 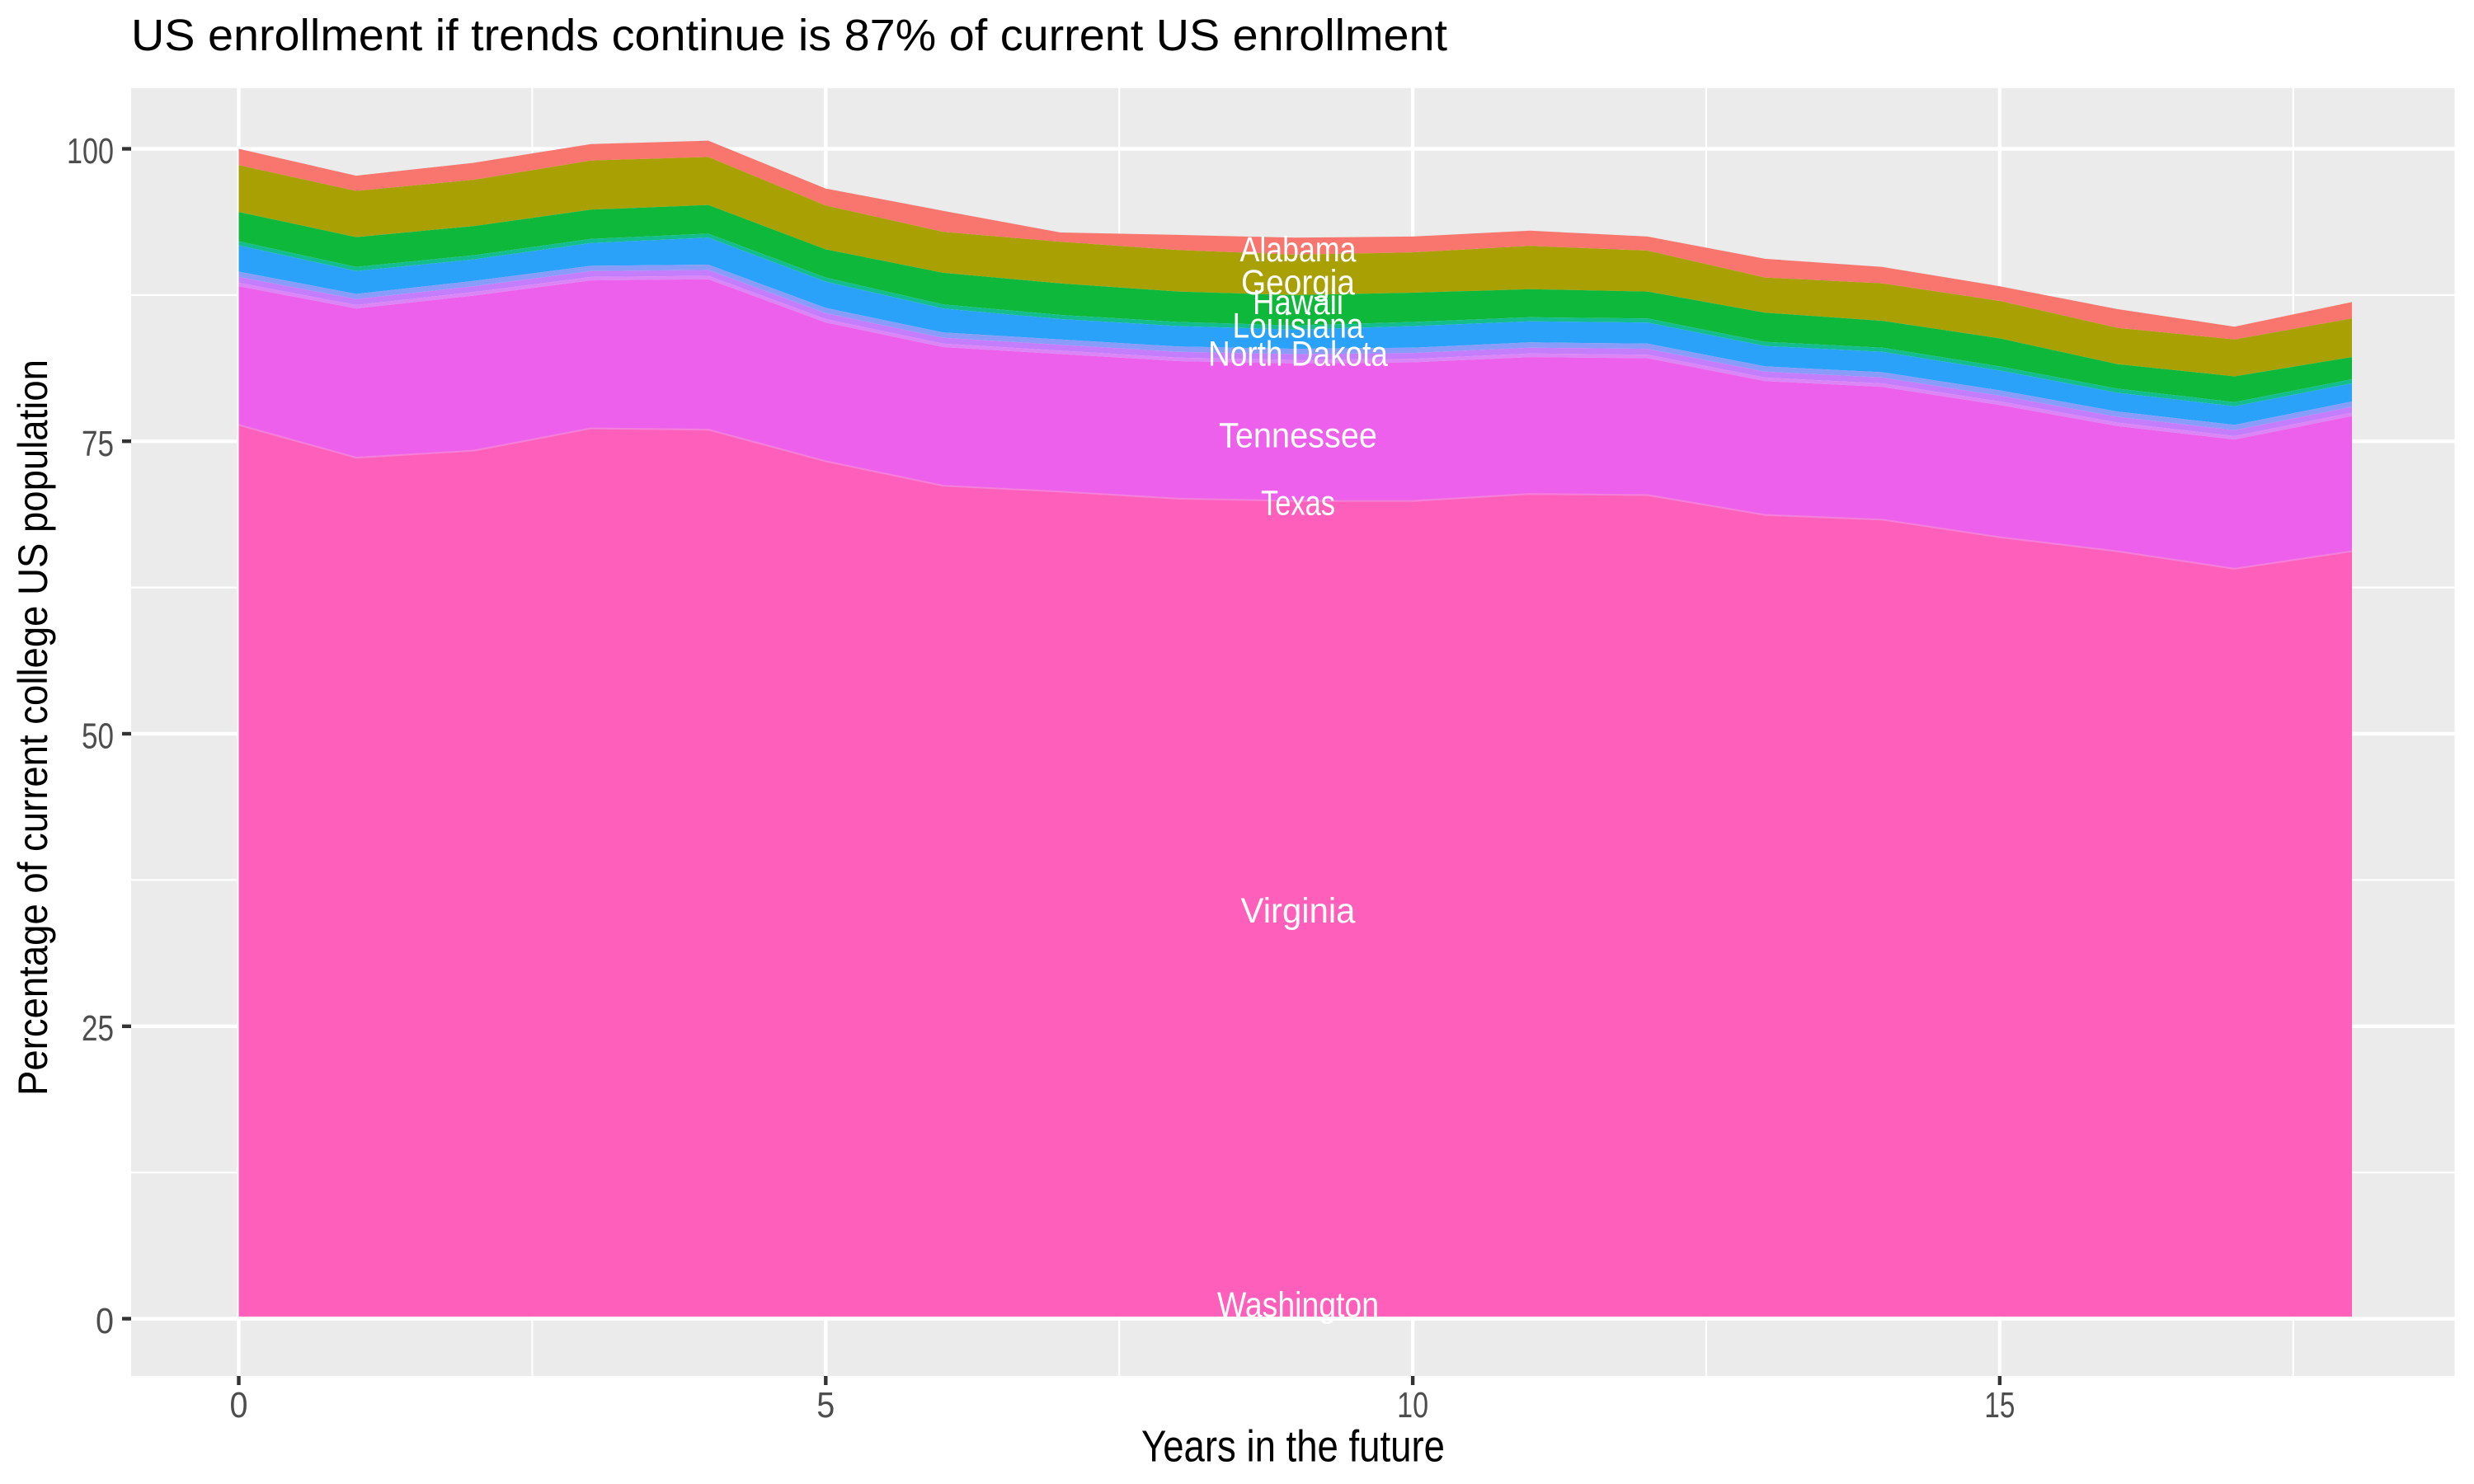 I want to click on svg-text: Georgia, so click(x=1298, y=283).